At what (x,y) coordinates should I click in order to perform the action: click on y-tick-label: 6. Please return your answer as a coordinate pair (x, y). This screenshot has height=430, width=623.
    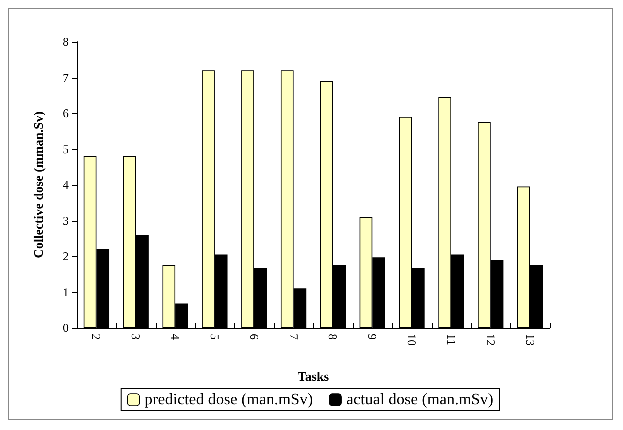
    Looking at the image, I should click on (66, 113).